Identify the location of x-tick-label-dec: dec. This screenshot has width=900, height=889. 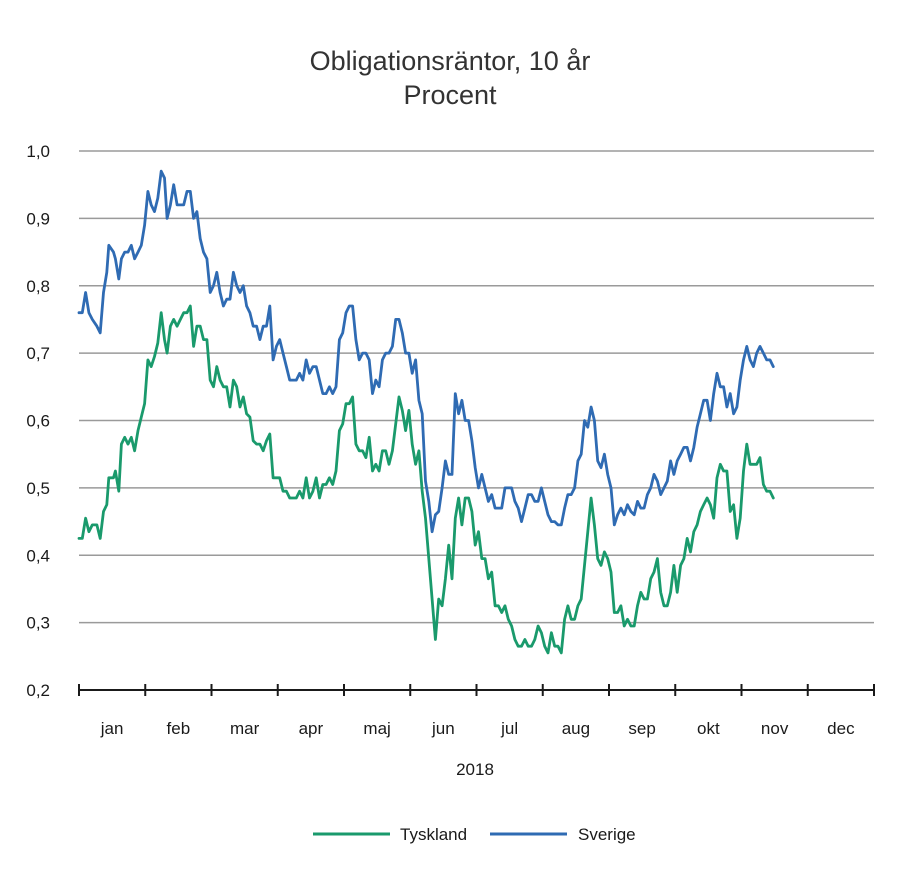
(841, 728).